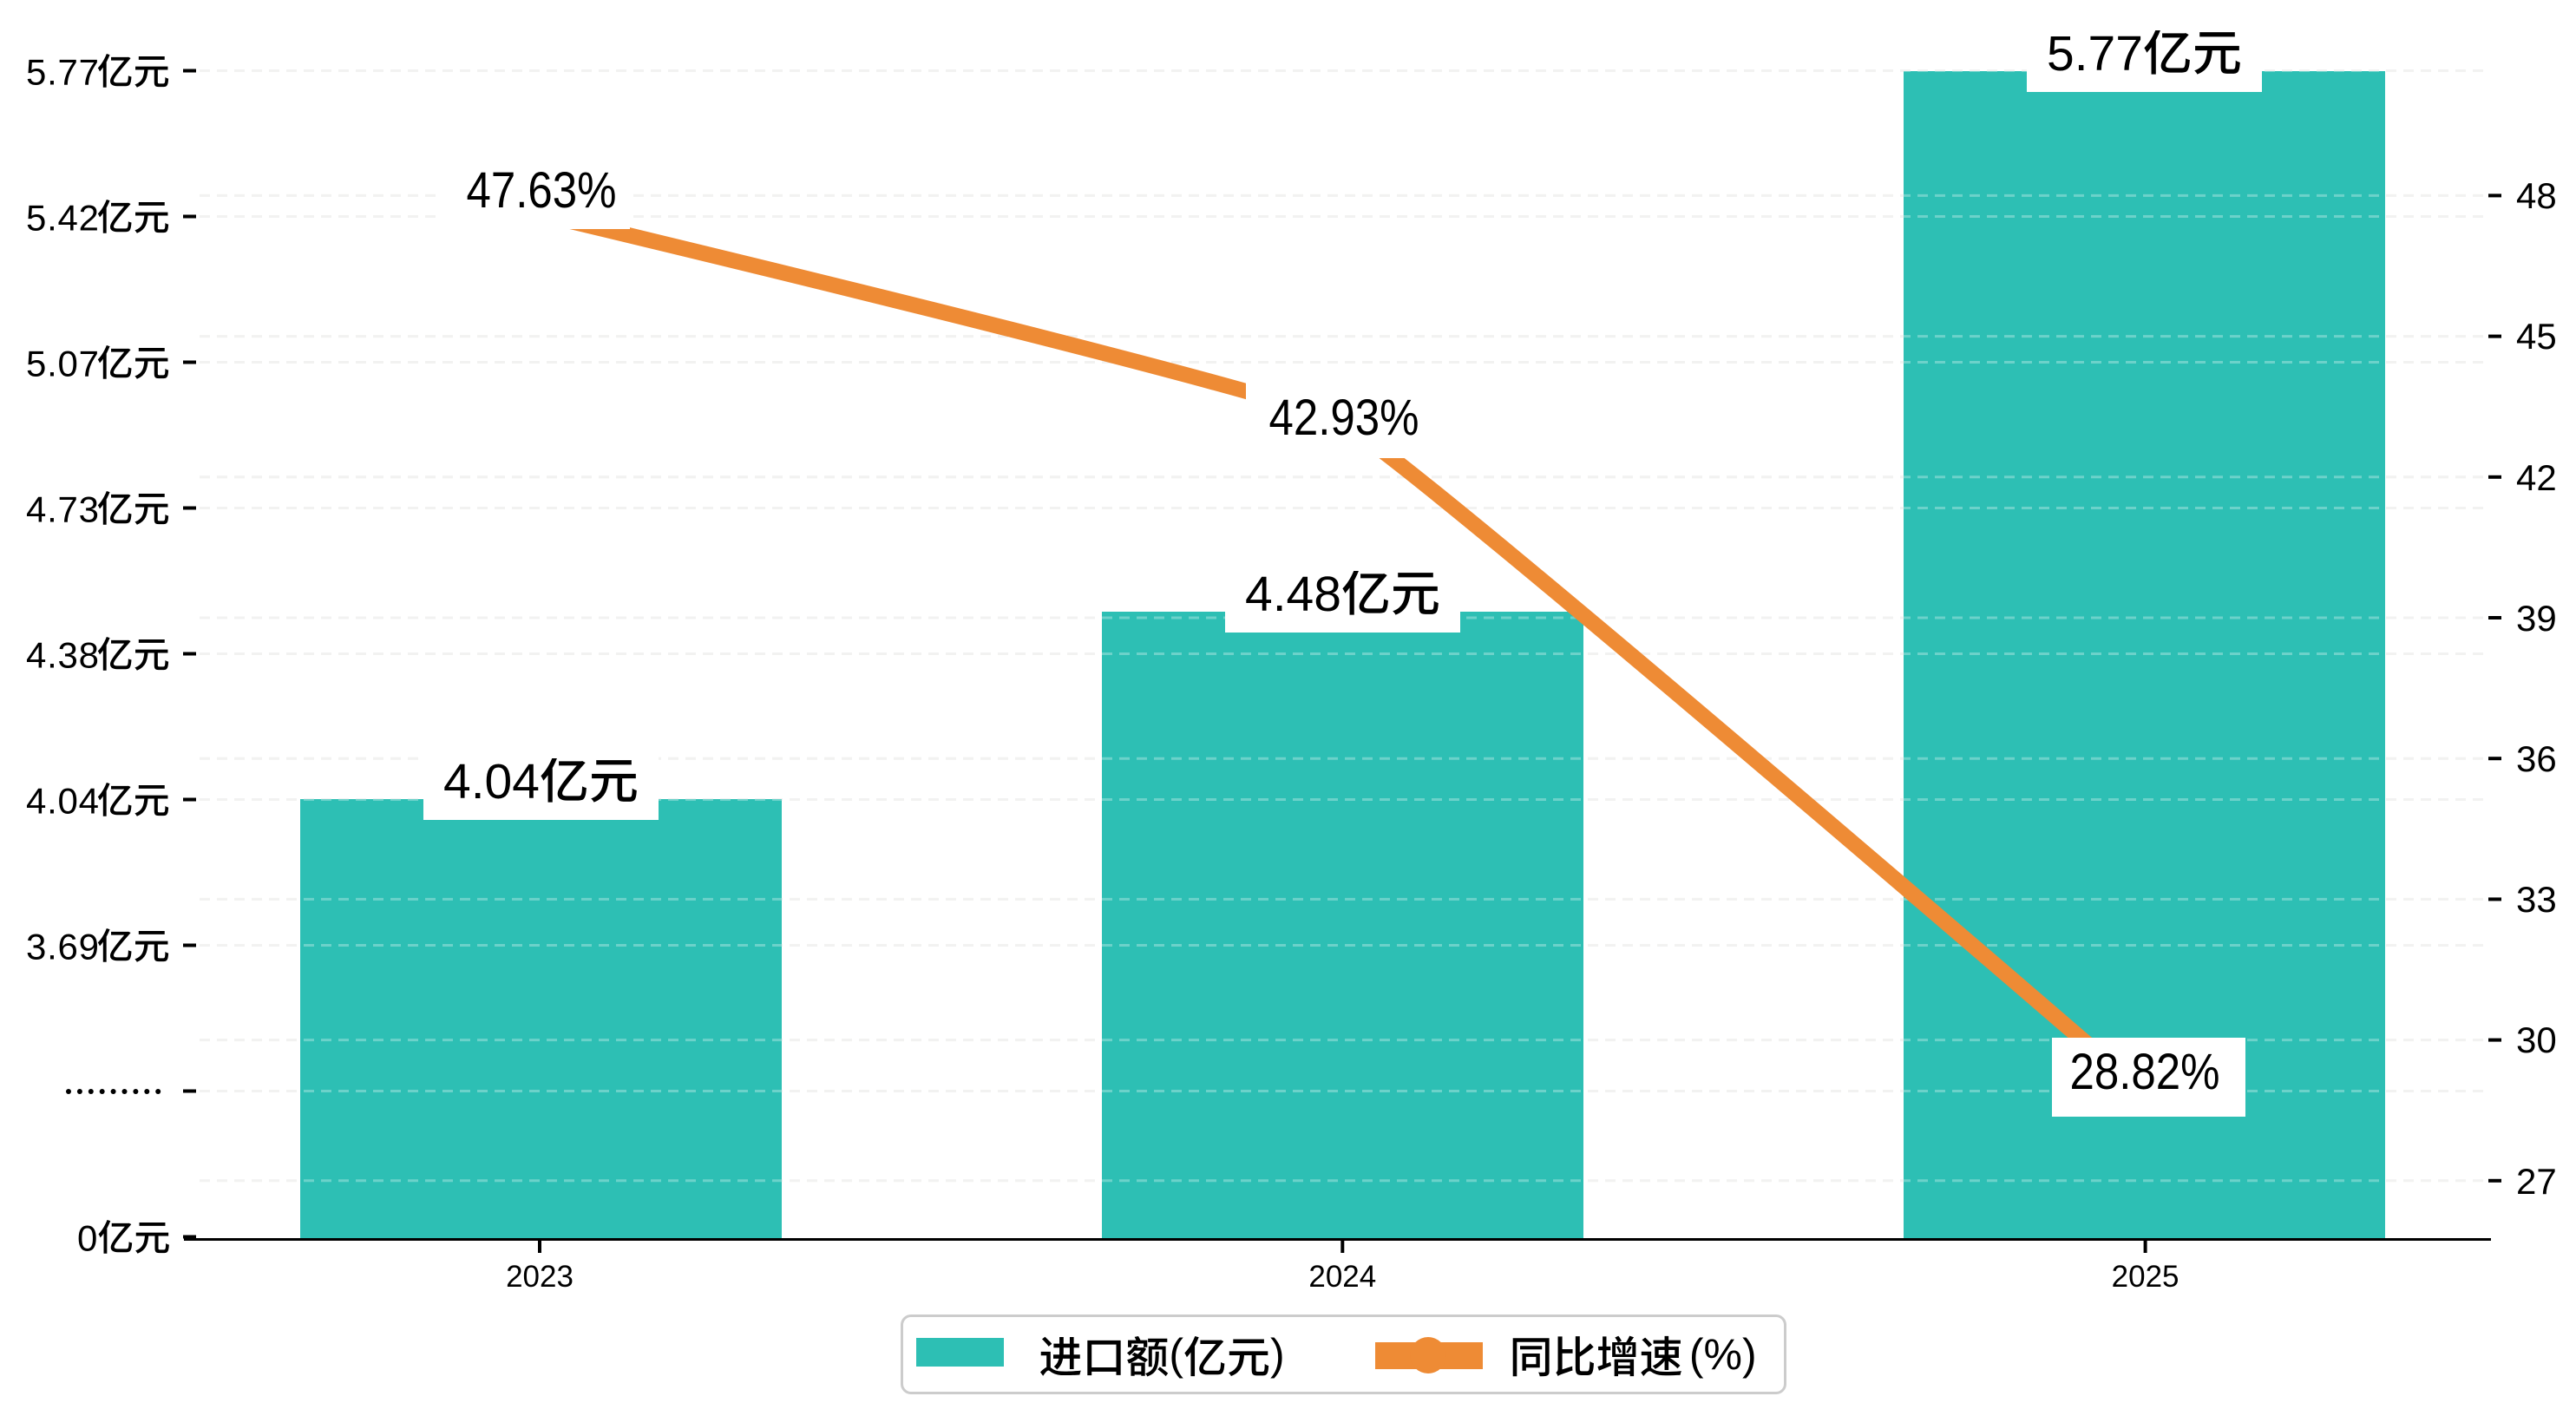 The height and width of the screenshot is (1416, 2576). Describe the element at coordinates (62, 363) in the screenshot. I see `svg-text: 5.07` at that location.